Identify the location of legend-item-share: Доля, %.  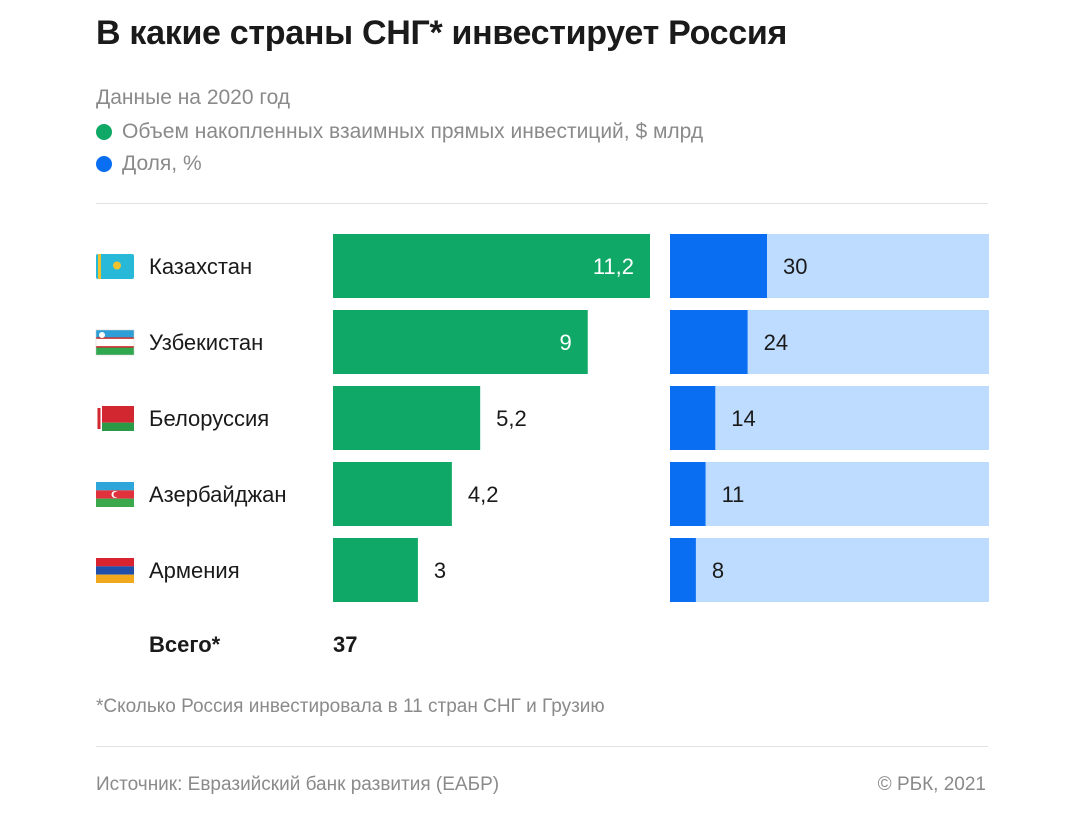
(149, 164).